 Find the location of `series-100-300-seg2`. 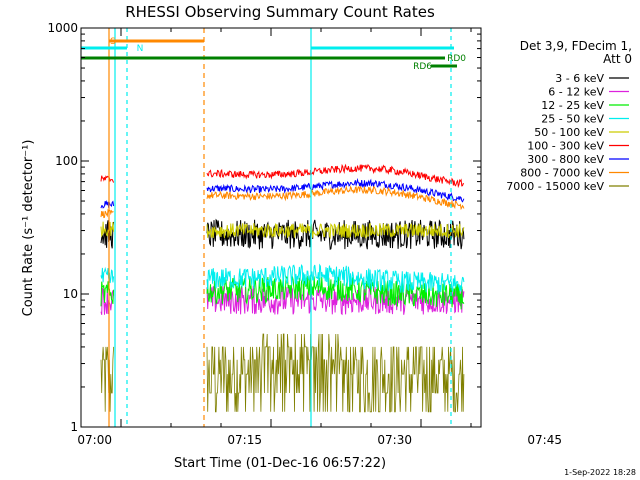

series-100-300-seg2 is located at coordinates (335, 176).